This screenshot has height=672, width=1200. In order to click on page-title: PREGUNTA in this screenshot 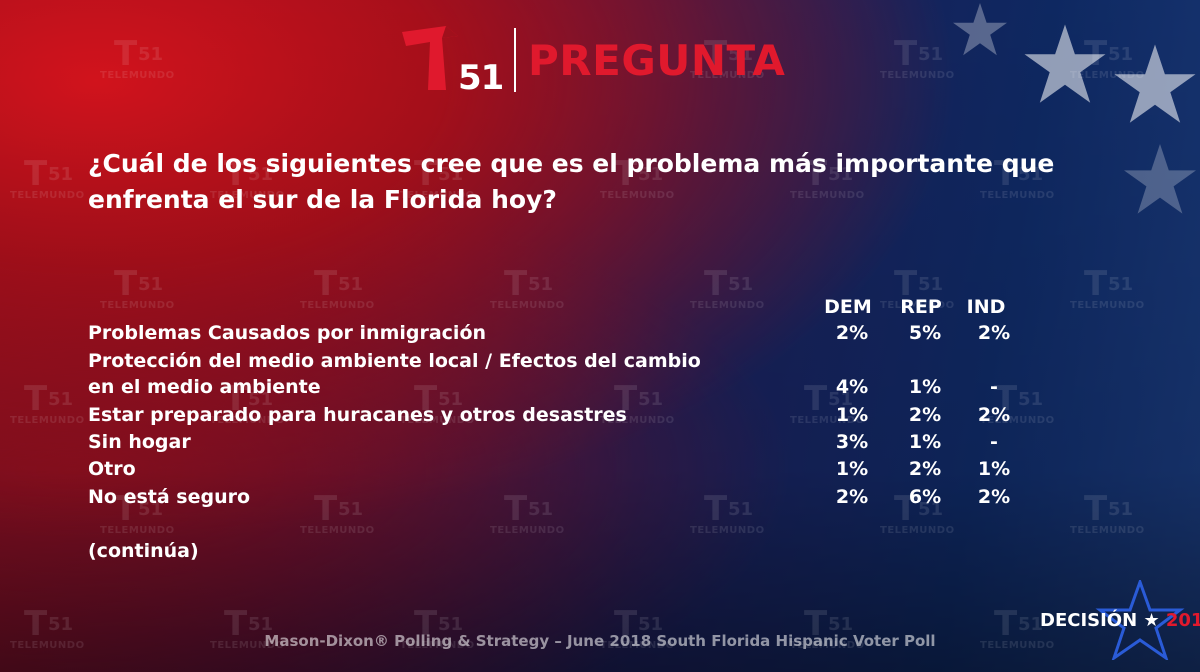, I will do `click(657, 60)`.